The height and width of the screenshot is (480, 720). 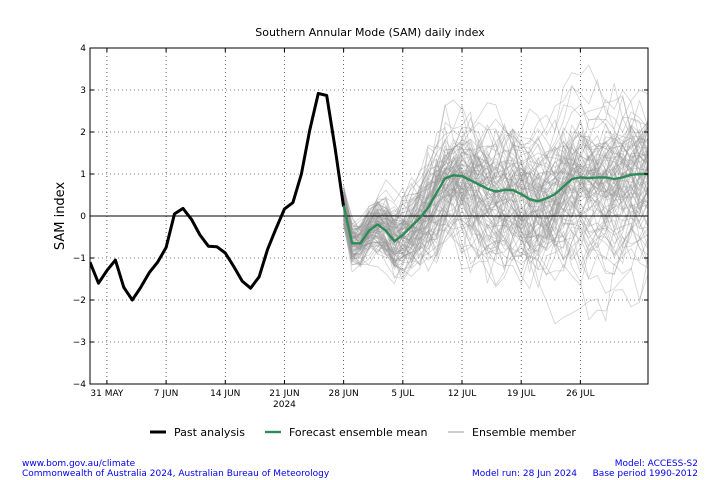 I want to click on x-tick-label: 26 JUL, so click(x=580, y=394).